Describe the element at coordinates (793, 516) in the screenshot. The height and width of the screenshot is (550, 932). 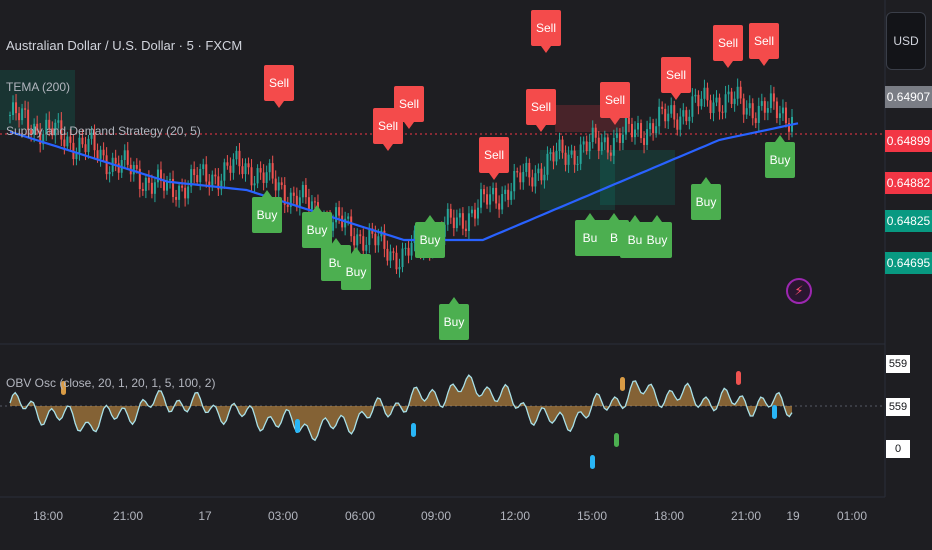
I see `time-label: 19` at that location.